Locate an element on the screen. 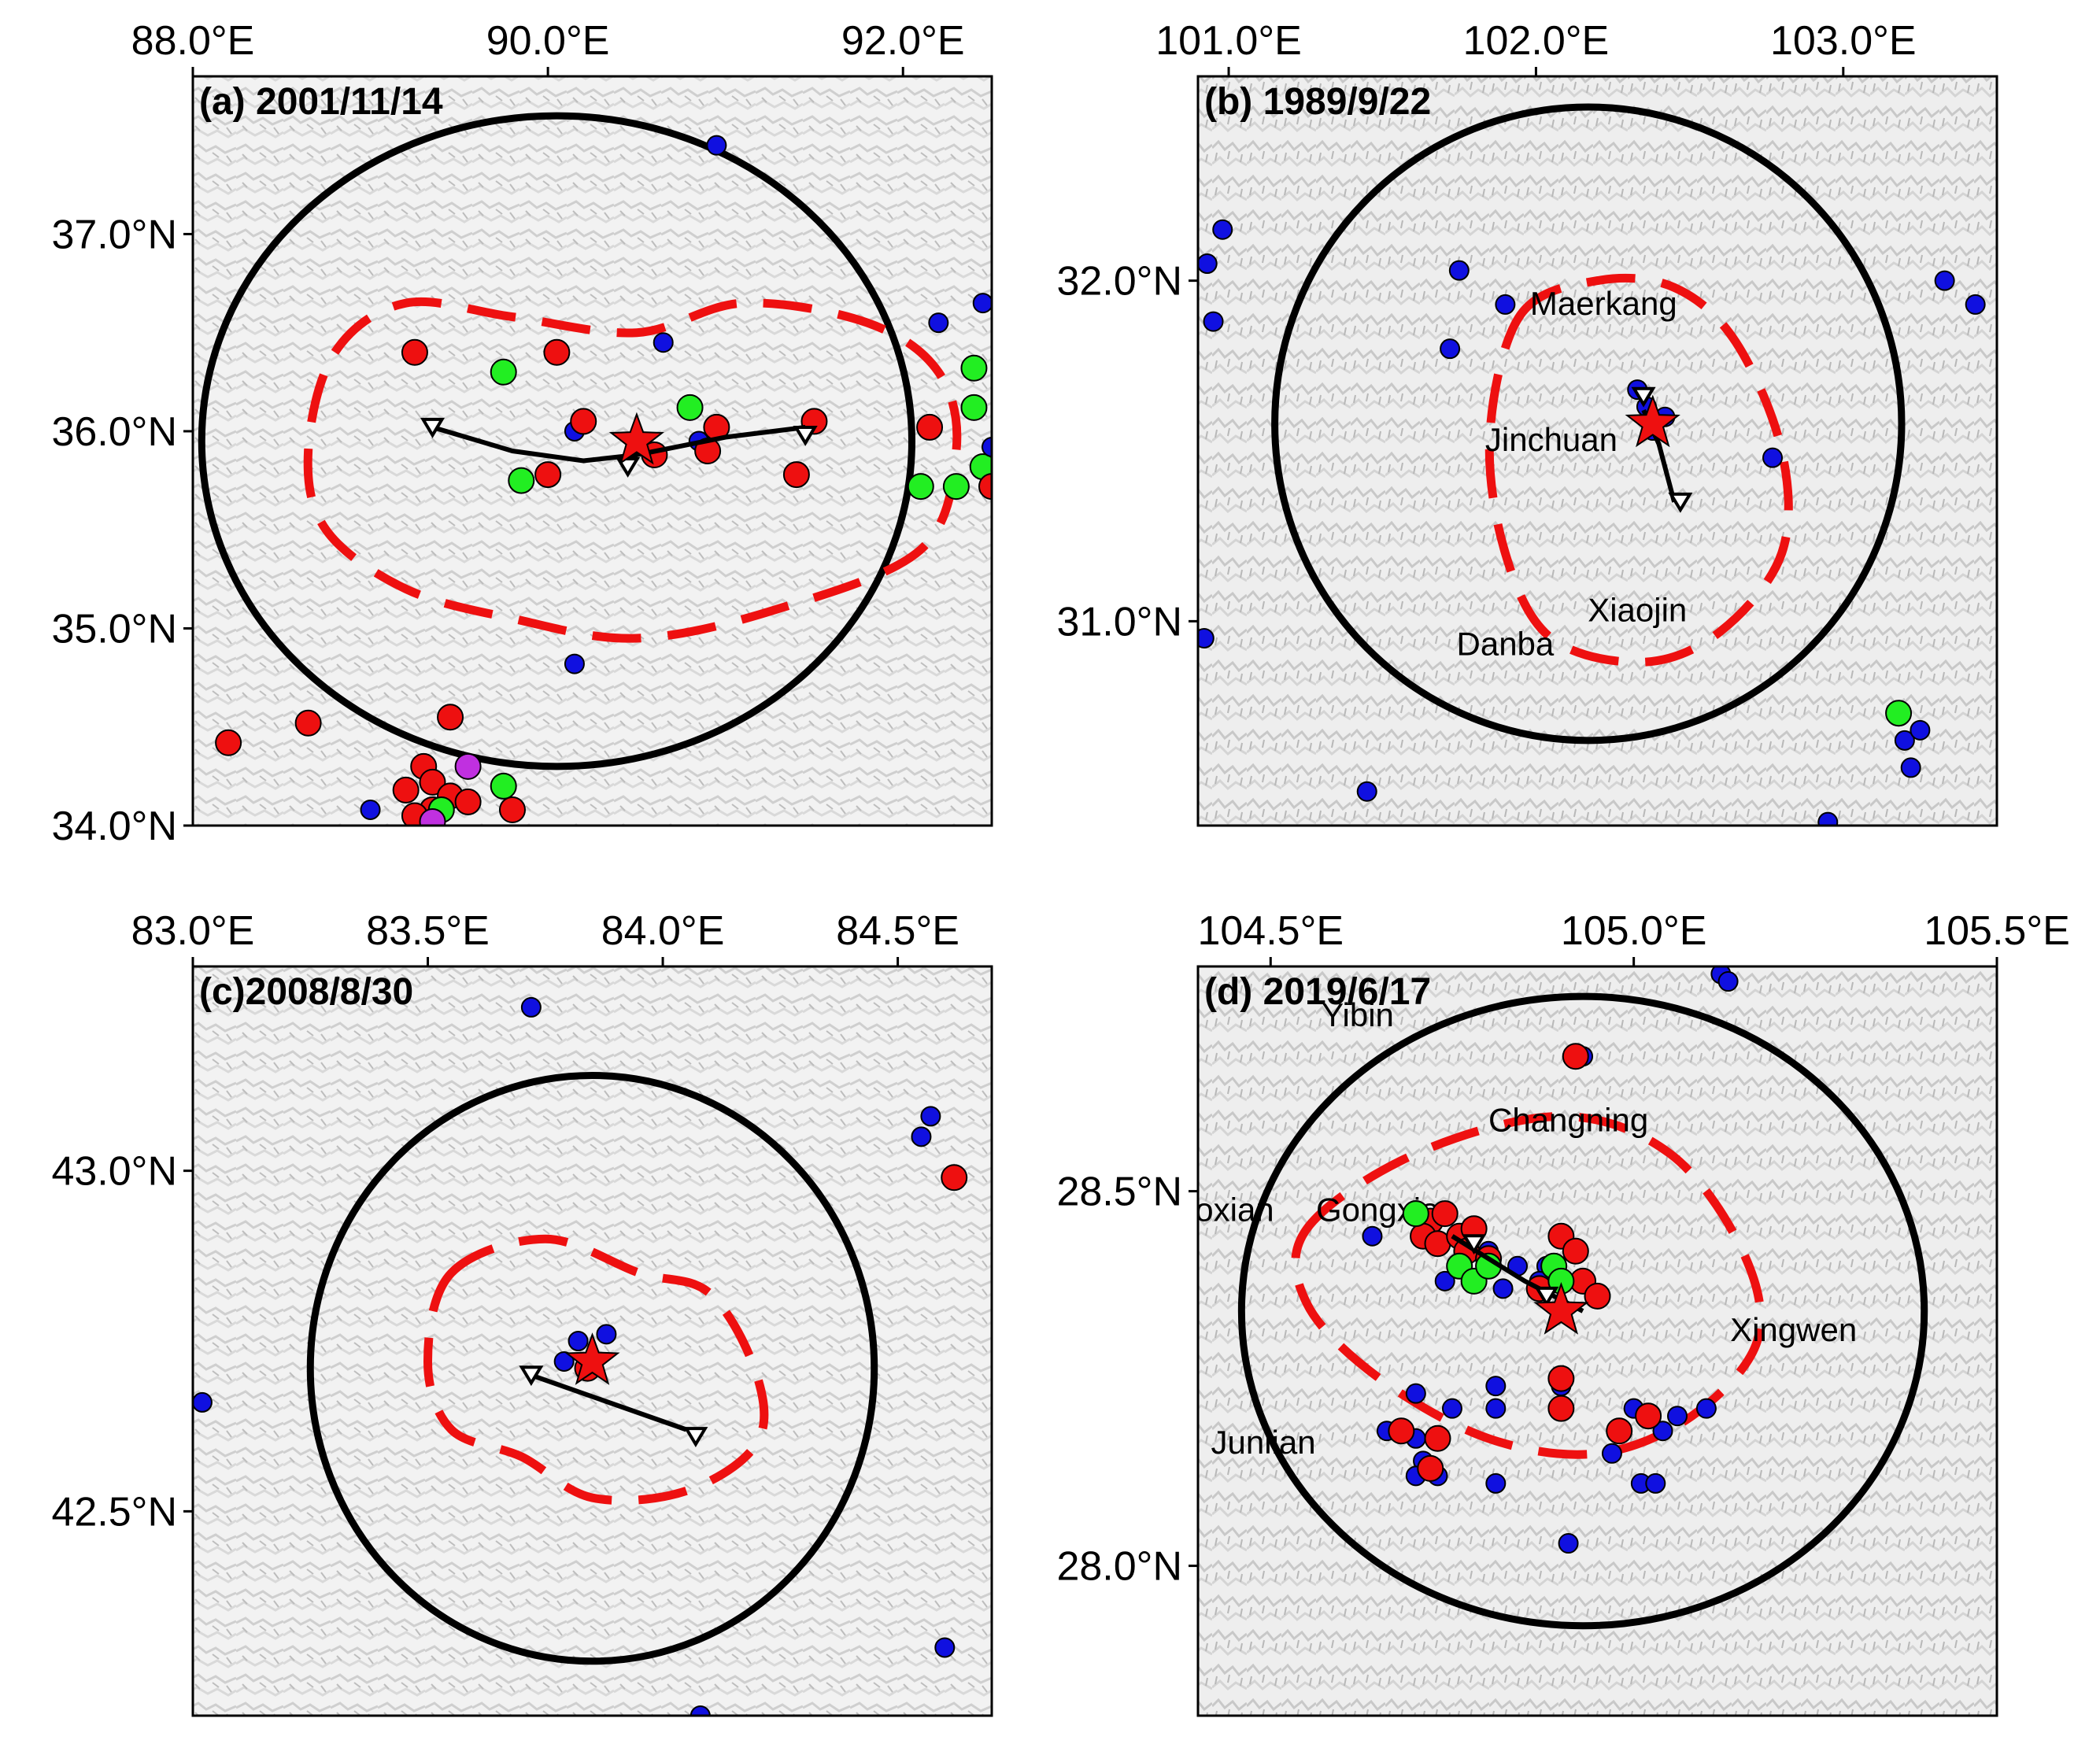 The image size is (2100, 1744). place-label: Changning is located at coordinates (1568, 1119).